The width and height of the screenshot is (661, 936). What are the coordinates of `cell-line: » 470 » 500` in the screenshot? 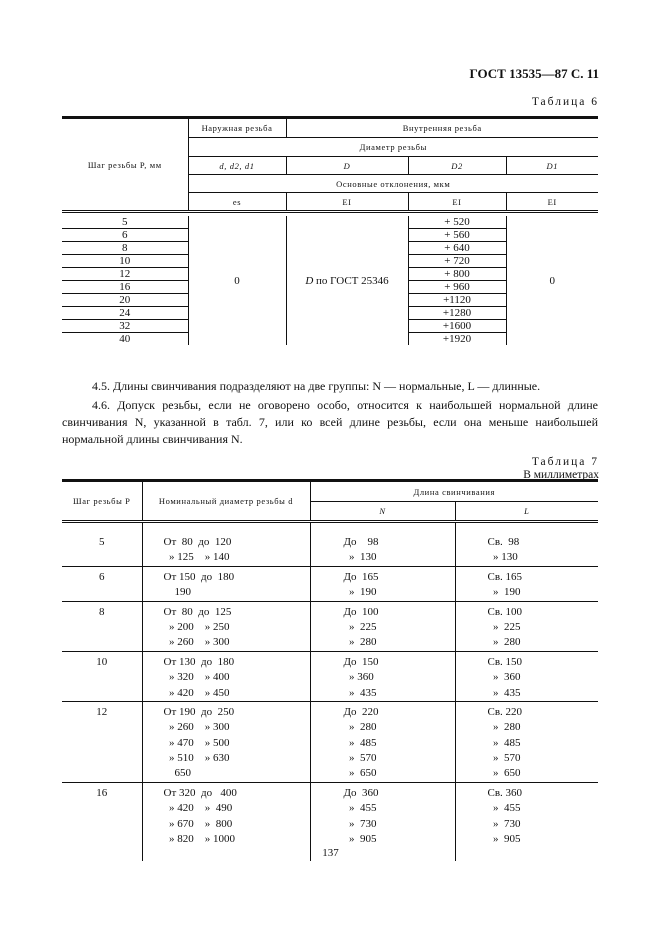 It's located at (196, 742).